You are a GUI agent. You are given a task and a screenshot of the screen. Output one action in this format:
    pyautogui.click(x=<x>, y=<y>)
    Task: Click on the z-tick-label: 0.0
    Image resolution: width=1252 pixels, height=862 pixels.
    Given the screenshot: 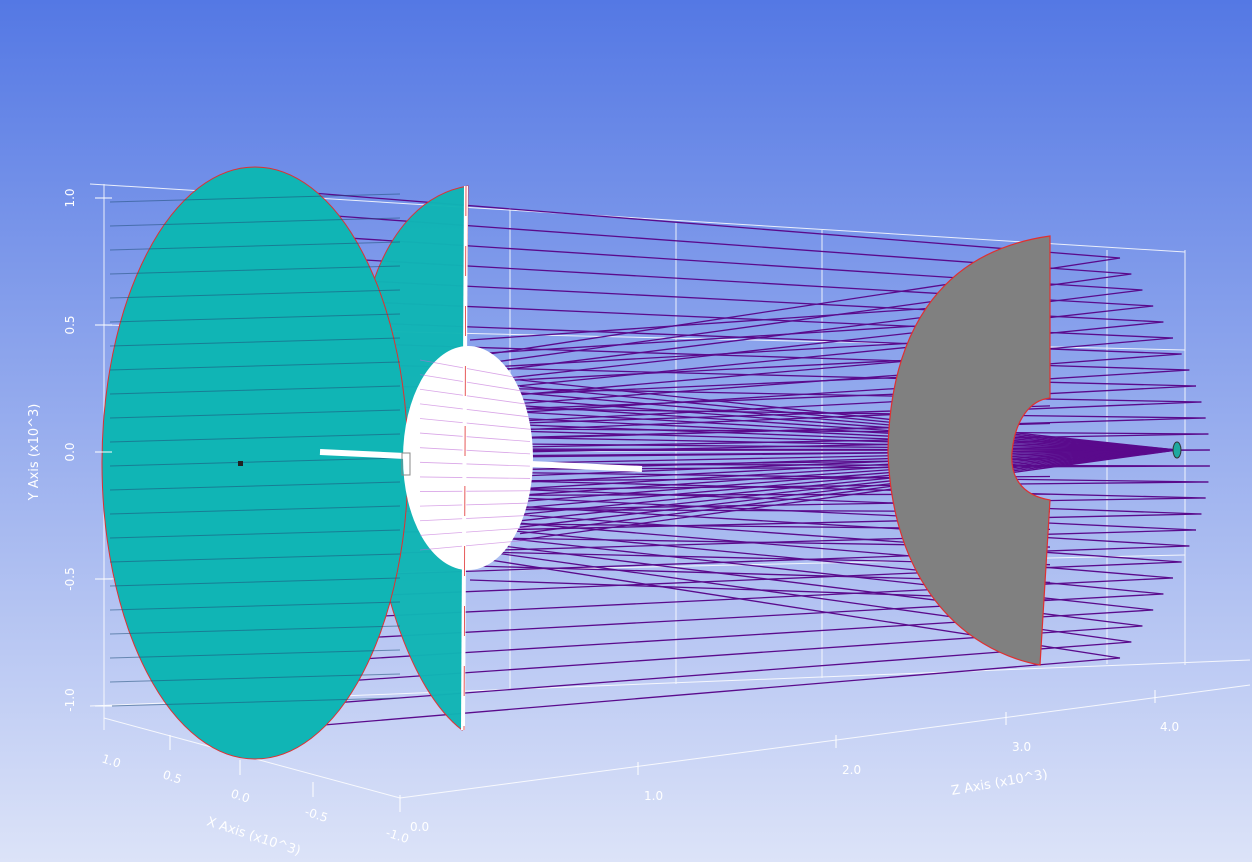 What is the action you would take?
    pyautogui.click(x=419, y=827)
    